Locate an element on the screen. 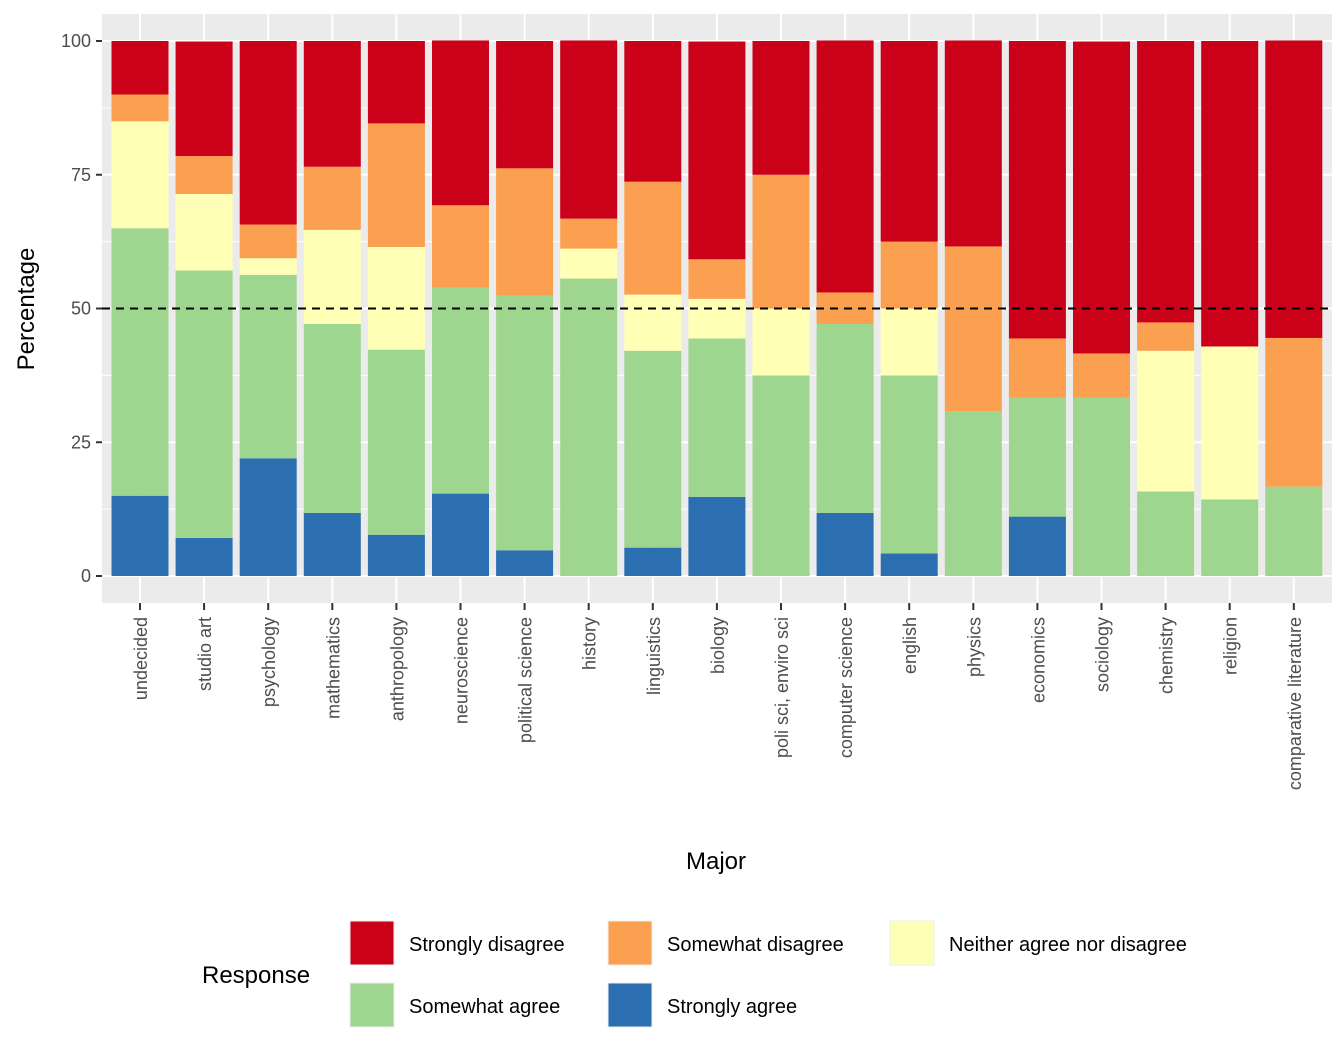 The width and height of the screenshot is (1344, 1056). x-tick-label: physics is located at coordinates (974, 647).